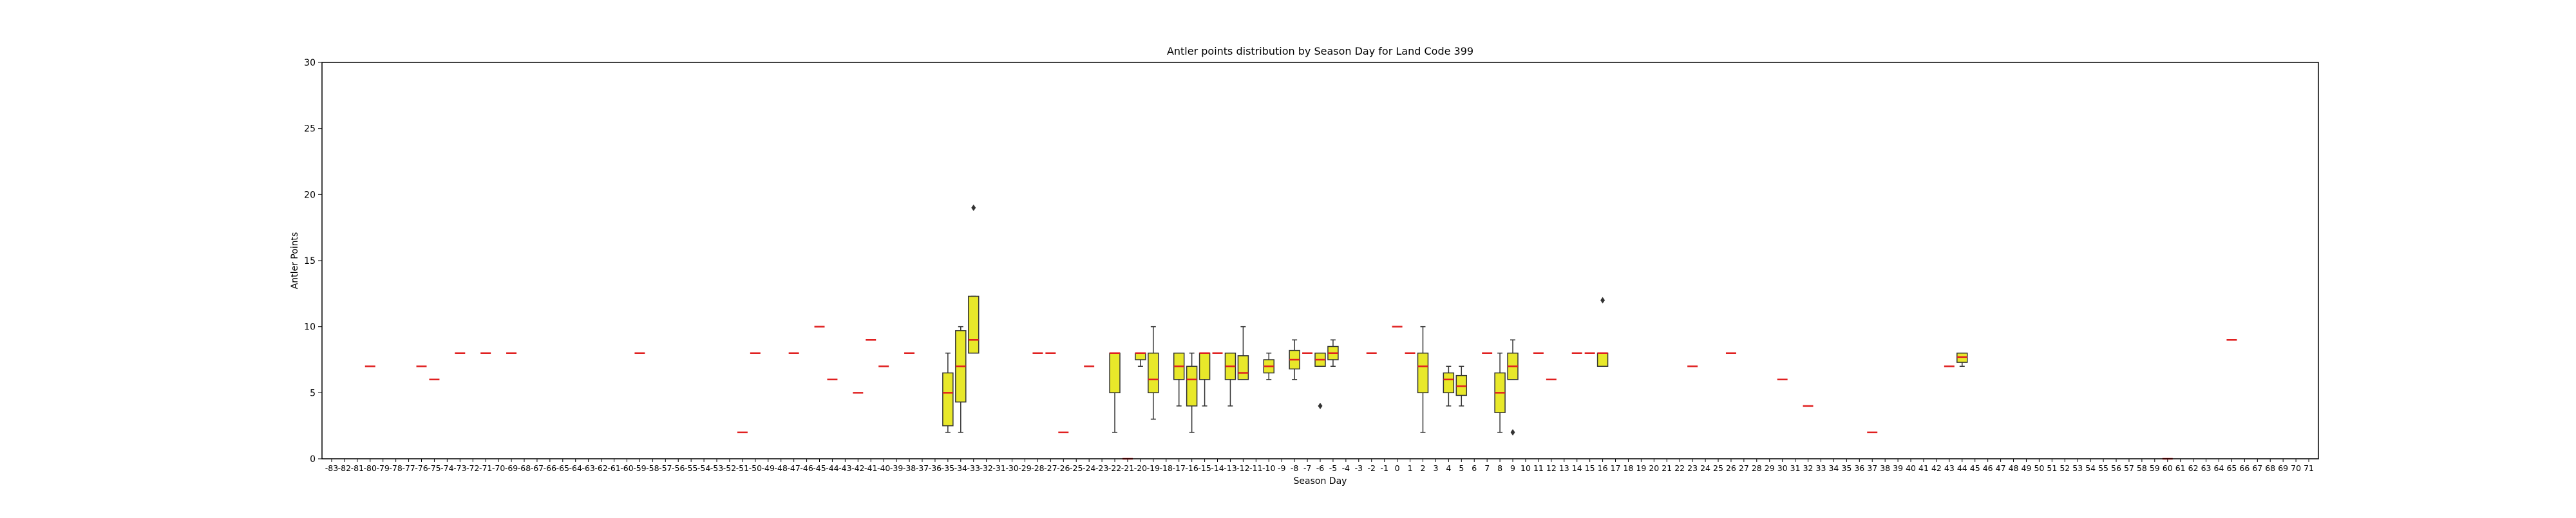  What do you see at coordinates (382, 468) in the screenshot?
I see `x-tick-label: -79` at bounding box center [382, 468].